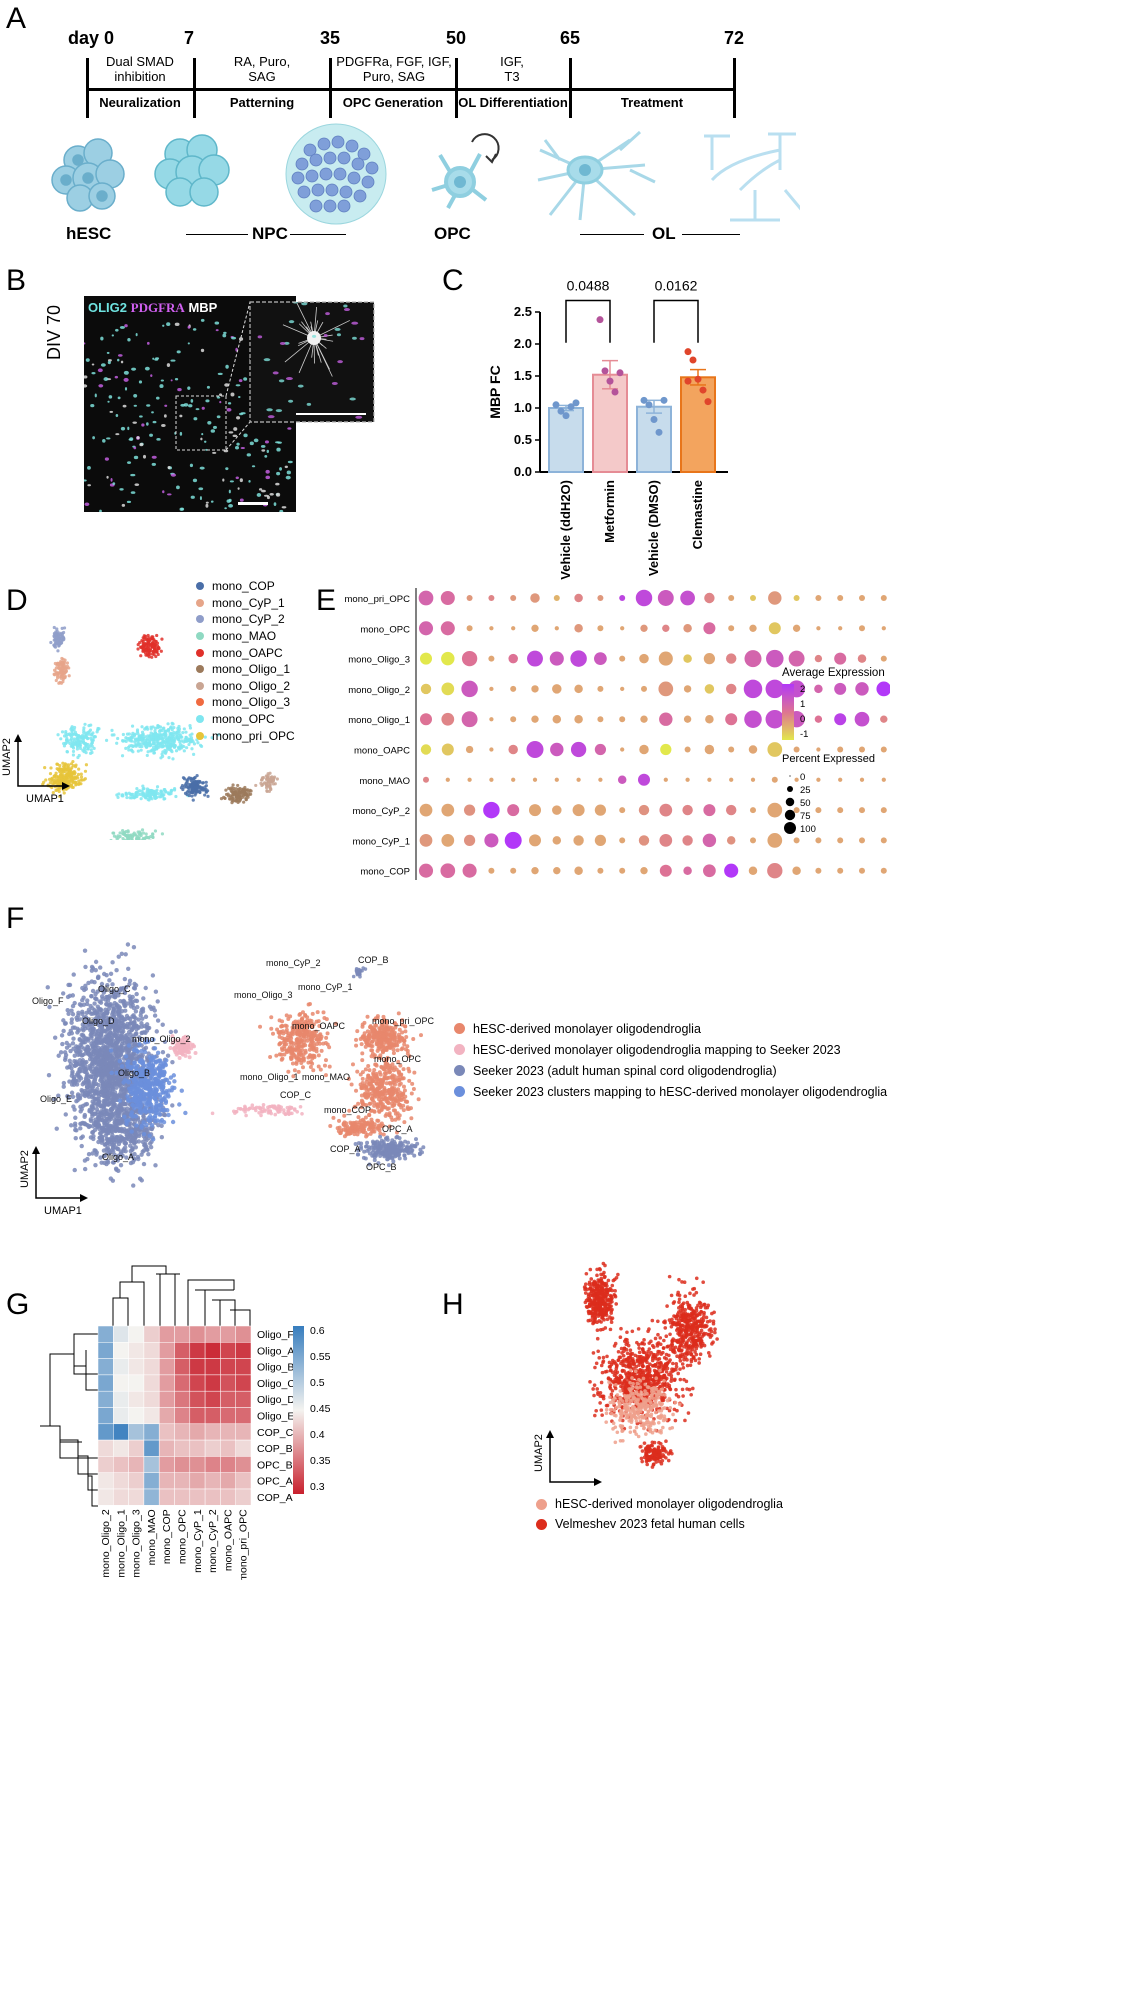  I want to click on panel-label-b: B, so click(16, 280).